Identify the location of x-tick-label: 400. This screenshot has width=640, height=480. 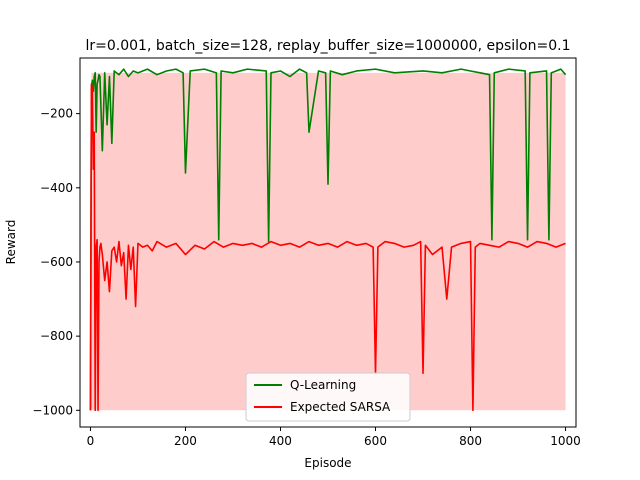
(280, 441).